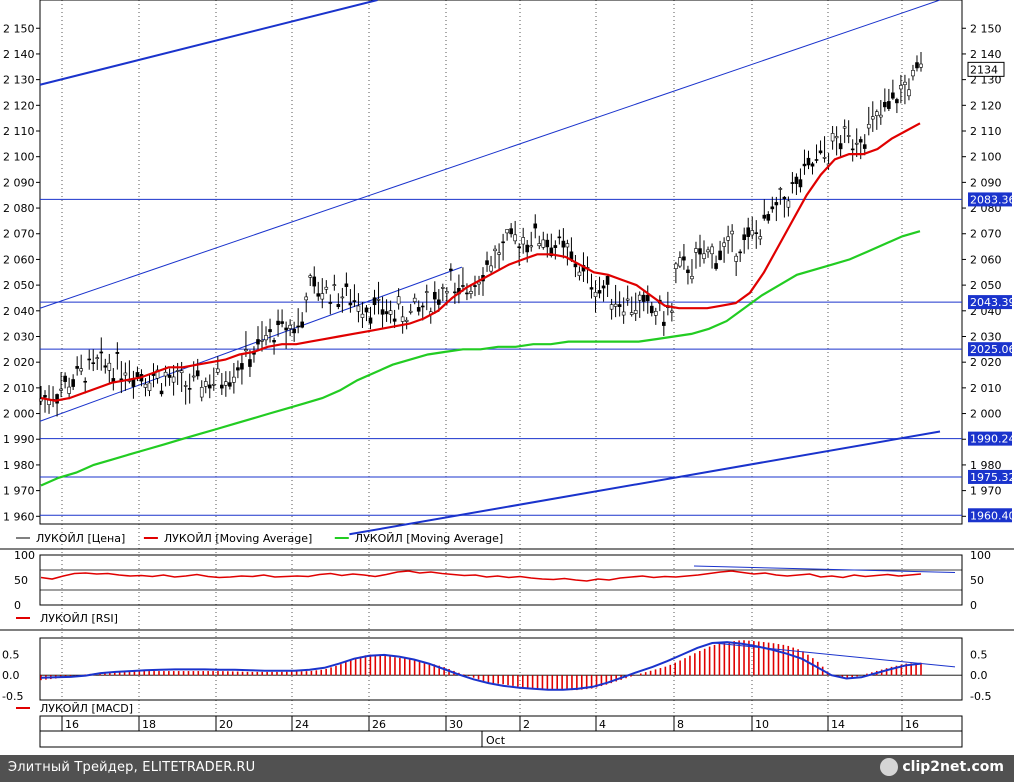 The height and width of the screenshot is (782, 1014). What do you see at coordinates (19, 439) in the screenshot?
I see `ytick-label-left-3: 1 990` at bounding box center [19, 439].